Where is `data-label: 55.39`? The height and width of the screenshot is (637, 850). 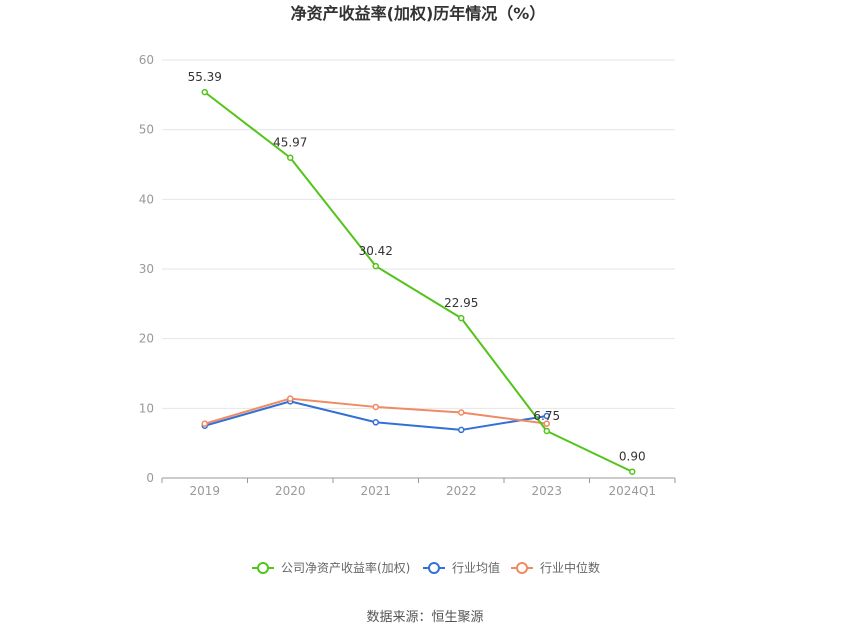
data-label: 55.39 is located at coordinates (205, 77).